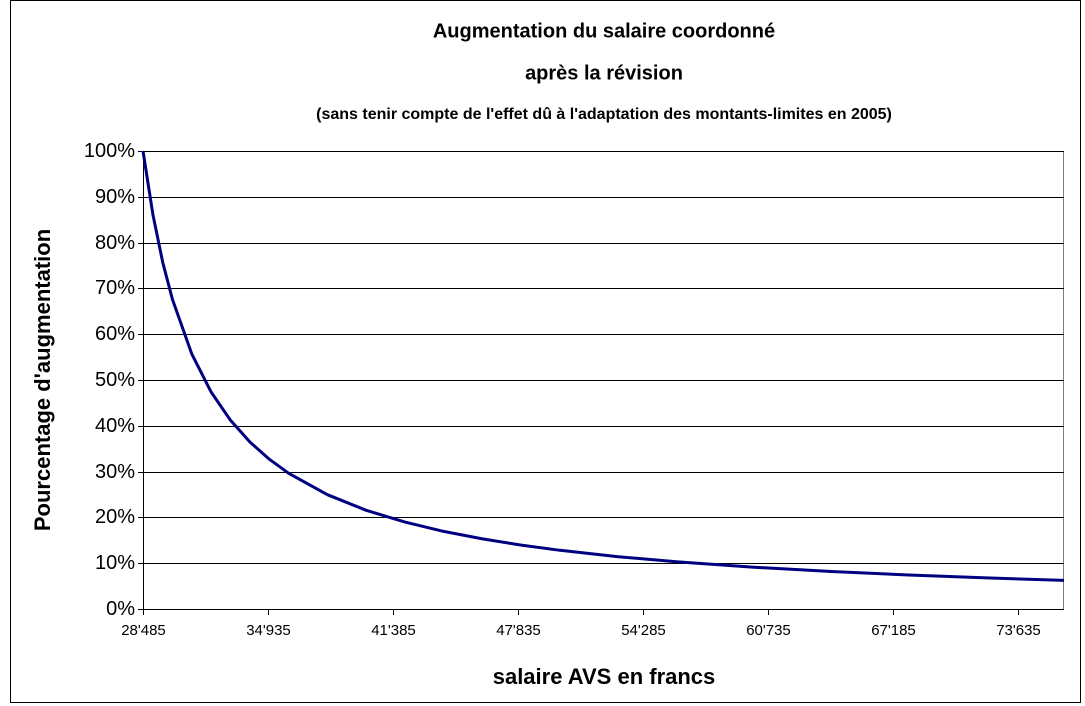 This screenshot has height=706, width=1085. I want to click on x-tick-label: 47'835, so click(518, 630).